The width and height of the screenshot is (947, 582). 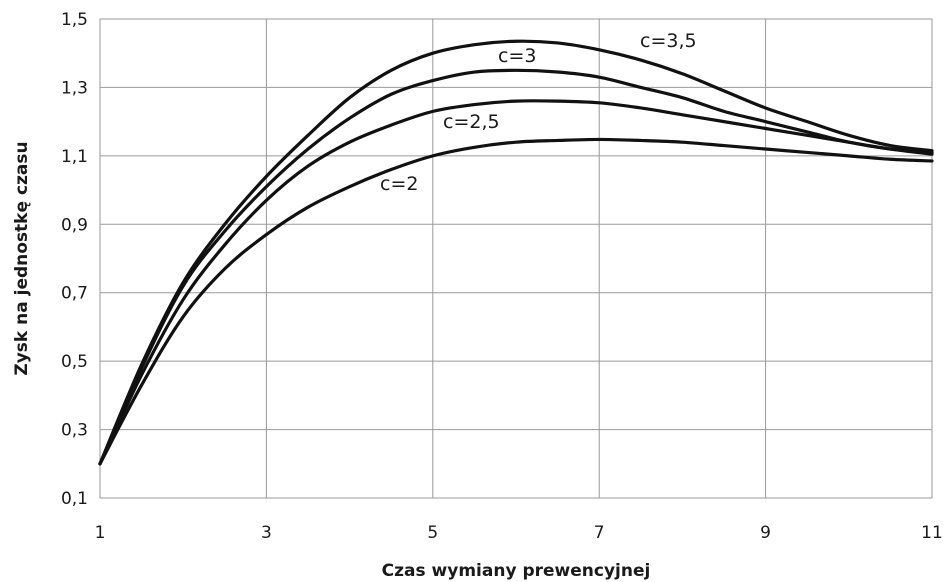 What do you see at coordinates (516, 571) in the screenshot?
I see `x-axis-label: Czas wymiany prewencyjnej` at bounding box center [516, 571].